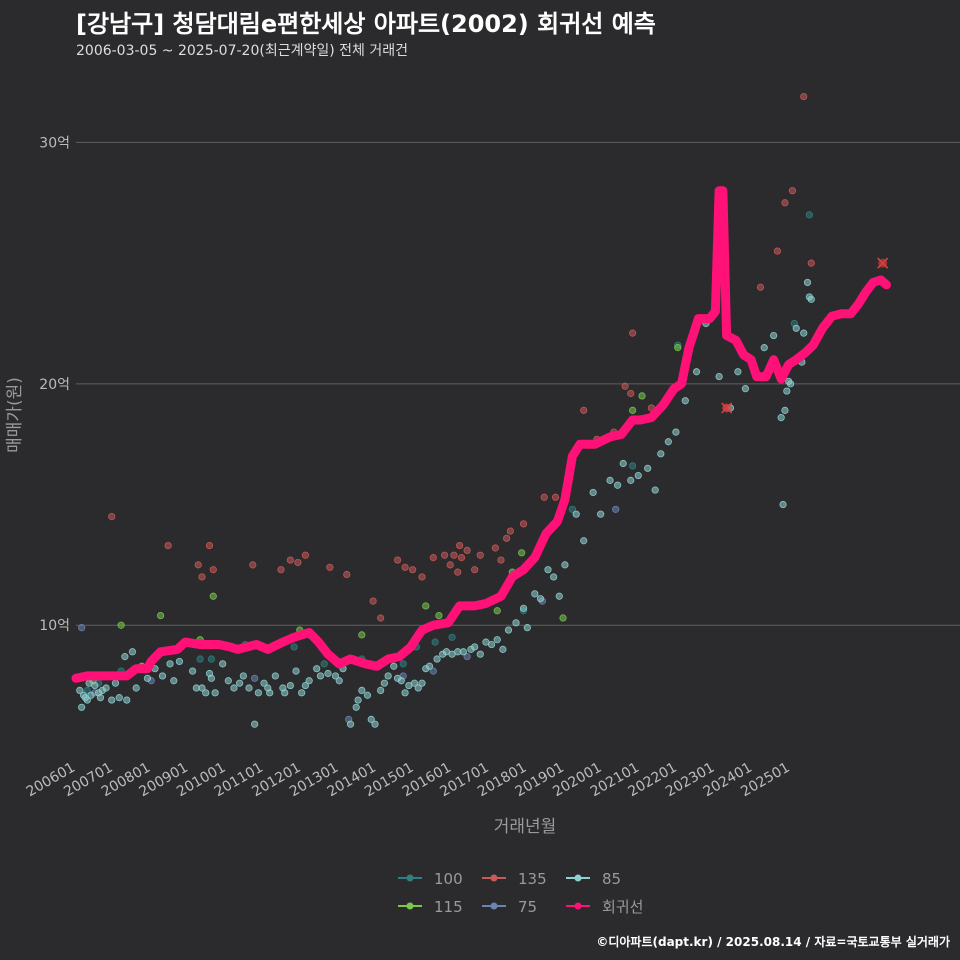 The height and width of the screenshot is (960, 960). I want to click on legend-label: 85, so click(611, 879).